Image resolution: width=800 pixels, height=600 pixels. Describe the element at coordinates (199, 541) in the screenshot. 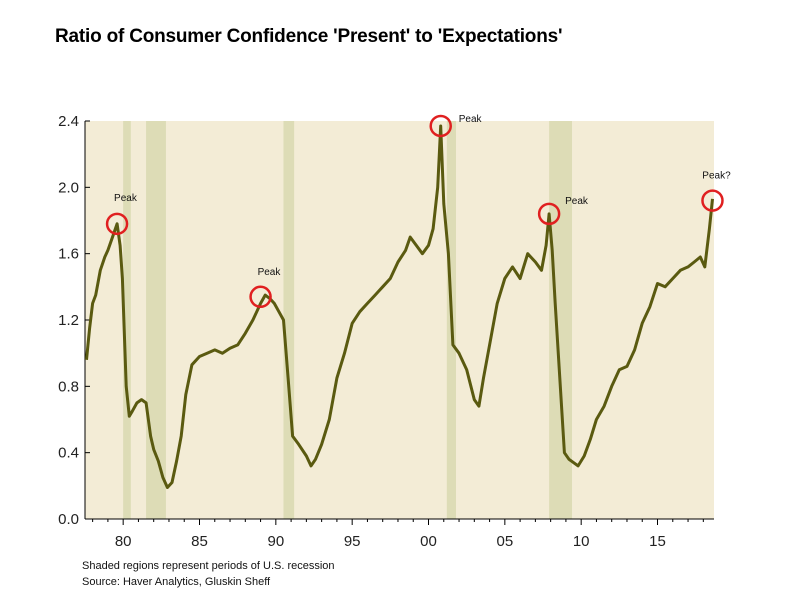

I see `x-tick-label: 85` at that location.